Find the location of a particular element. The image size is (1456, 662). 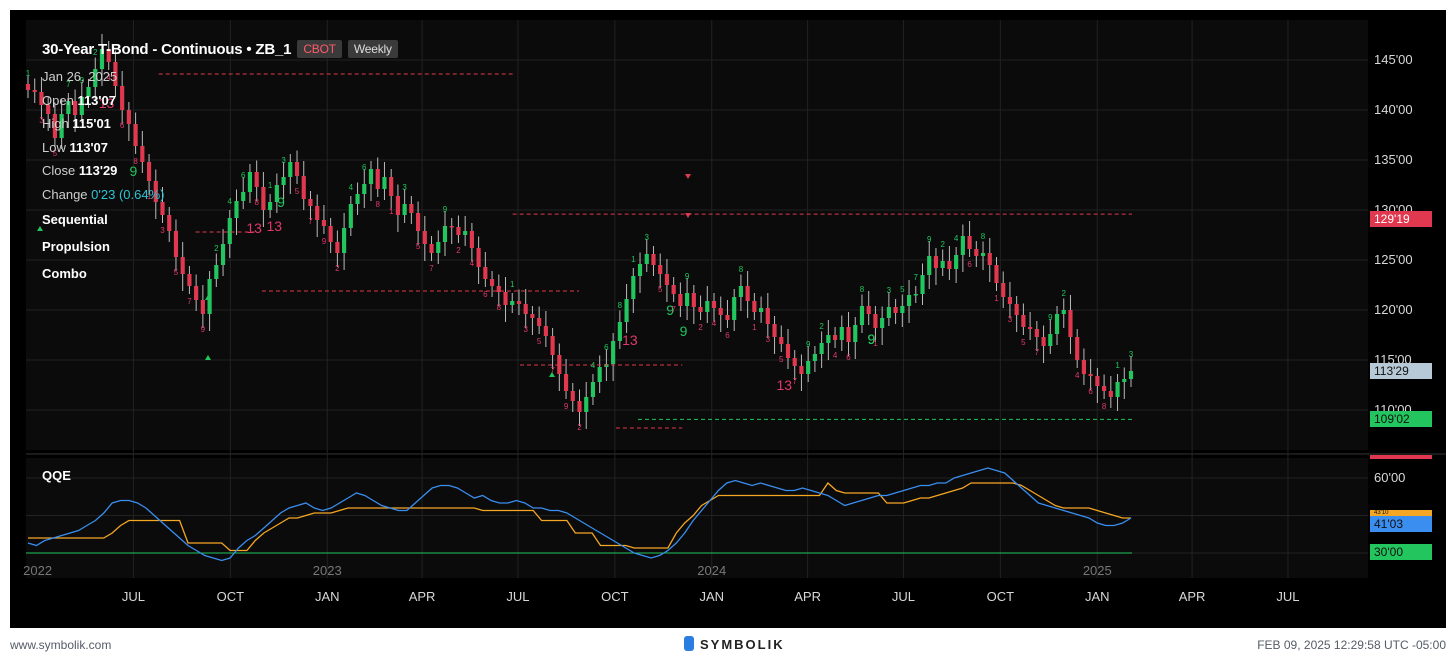

qqe-slow-line is located at coordinates (579, 517).